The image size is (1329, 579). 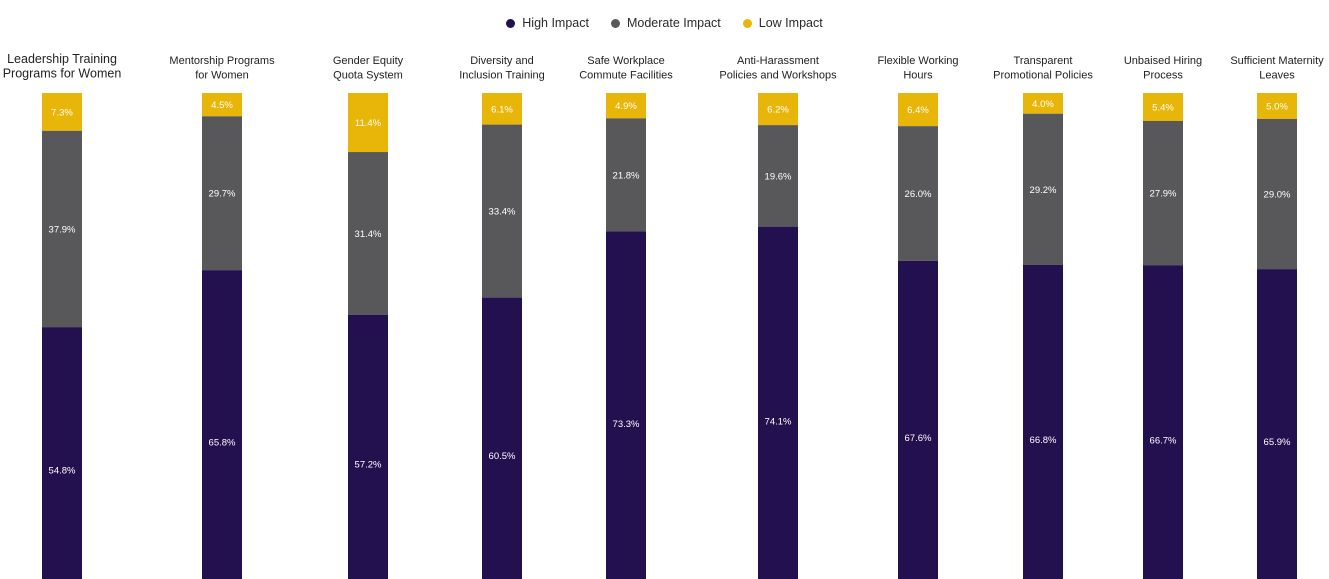 I want to click on value-label: 65.9%, so click(x=1277, y=442).